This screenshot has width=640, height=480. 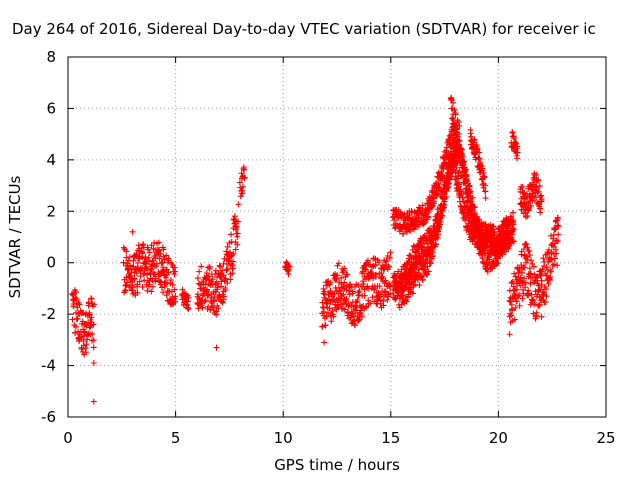 What do you see at coordinates (51, 160) in the screenshot?
I see `y-tick-label: 4` at bounding box center [51, 160].